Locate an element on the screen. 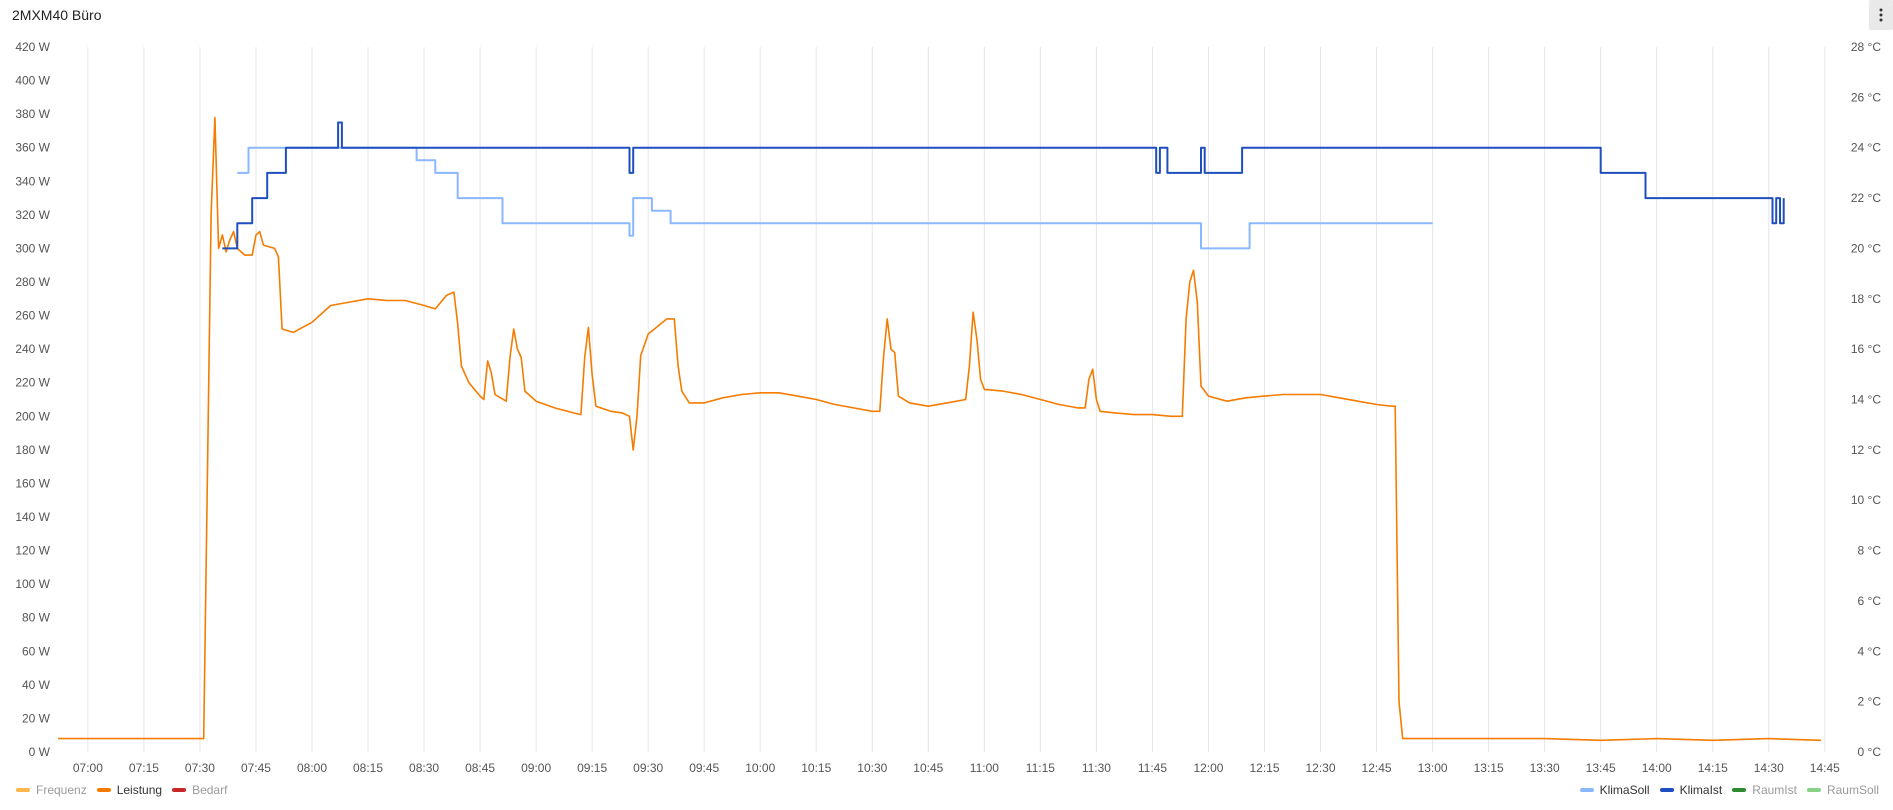  legend-item-bedarf: Bedarf is located at coordinates (199, 790).